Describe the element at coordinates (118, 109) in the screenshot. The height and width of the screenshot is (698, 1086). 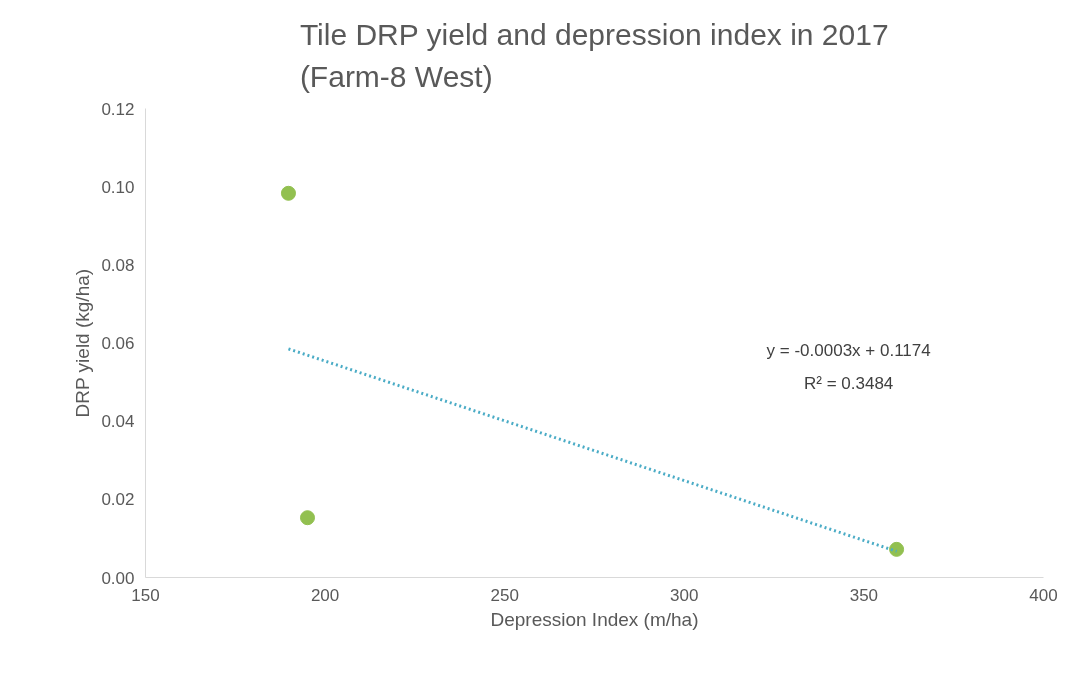
I see `y-tick-label: 0.12` at that location.